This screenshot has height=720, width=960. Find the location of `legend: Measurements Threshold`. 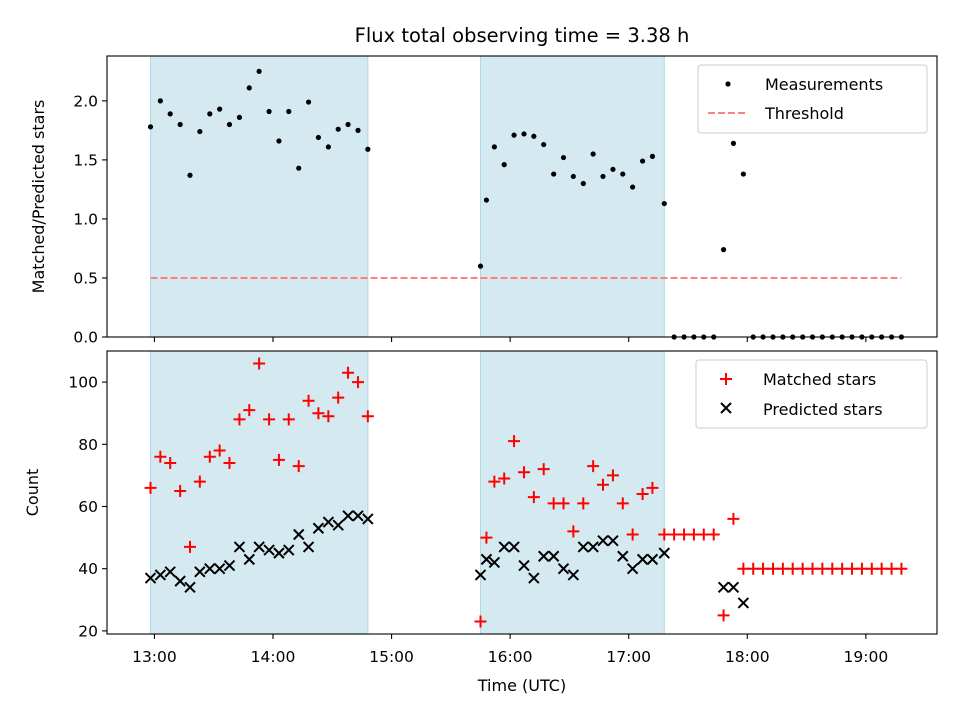

legend: Measurements Threshold is located at coordinates (812, 99).